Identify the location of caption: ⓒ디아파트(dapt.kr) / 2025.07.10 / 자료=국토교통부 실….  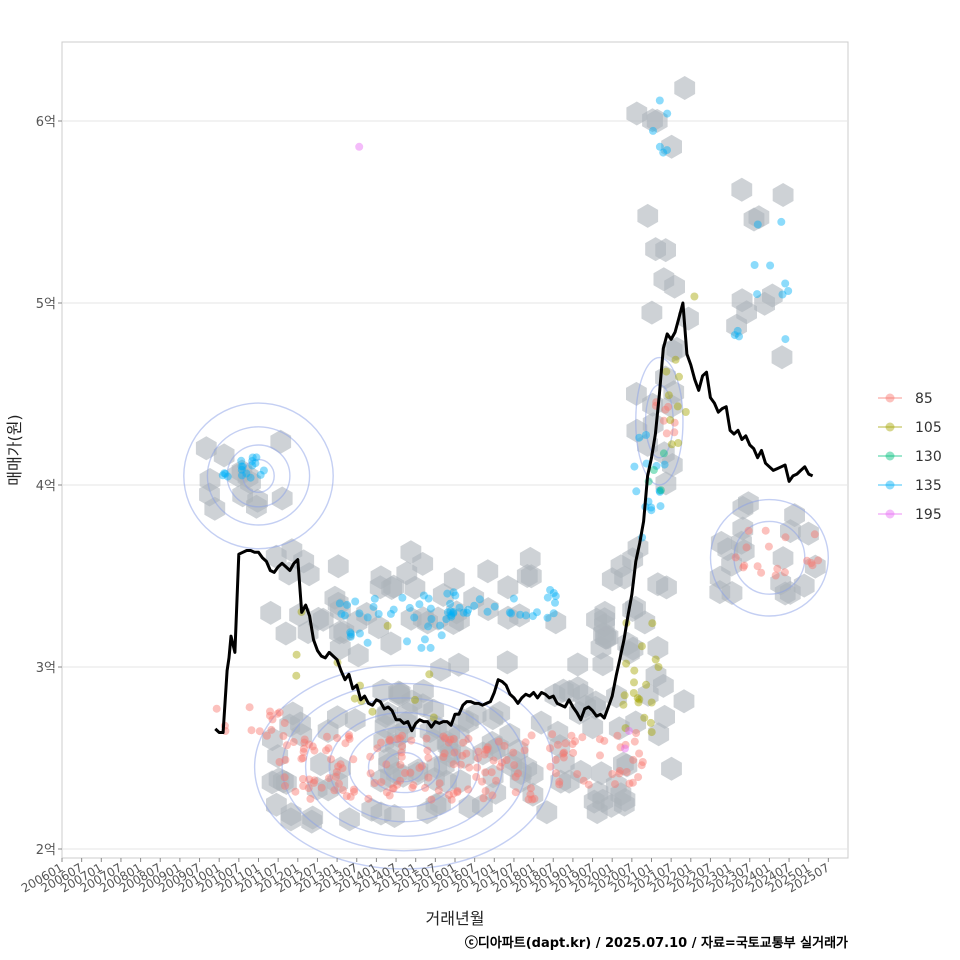
(656, 943).